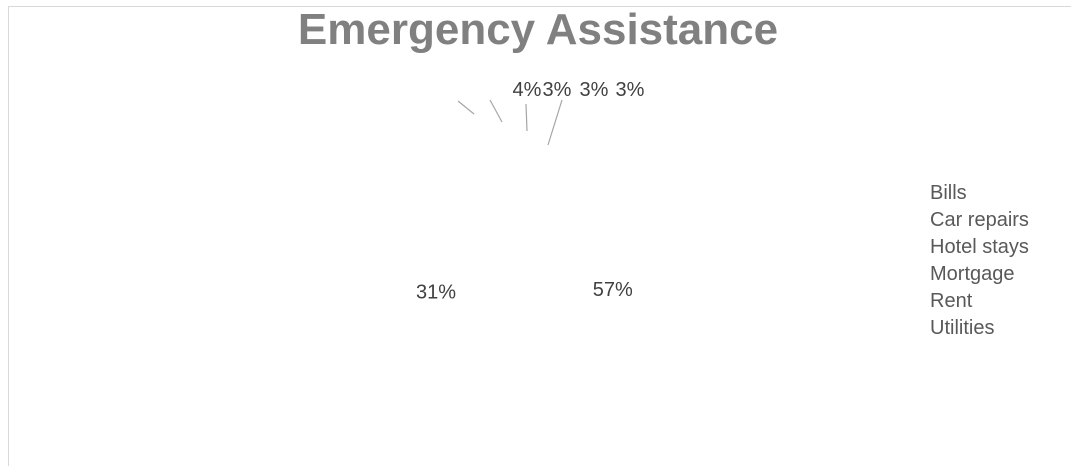 This screenshot has height=466, width=1071. I want to click on legend-item-bills: Bills, so click(948, 193).